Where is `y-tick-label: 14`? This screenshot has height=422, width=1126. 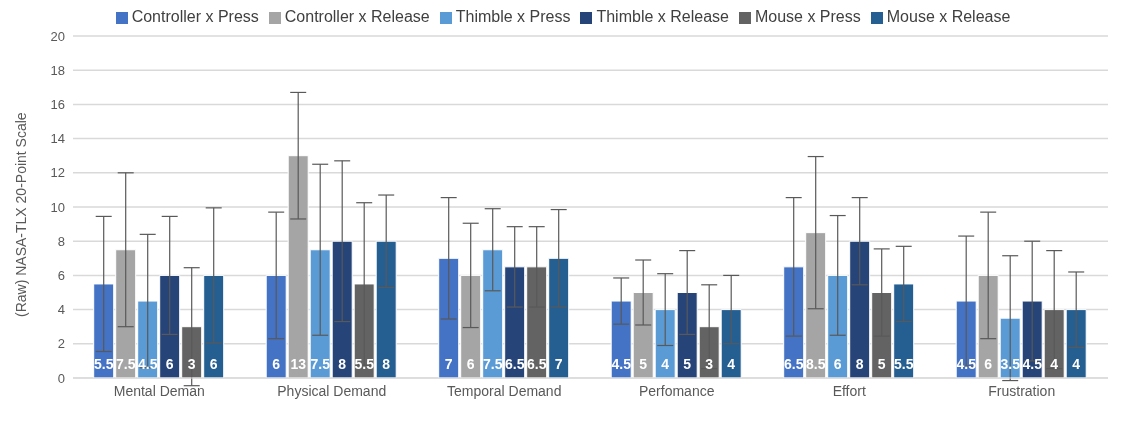
y-tick-label: 14 is located at coordinates (57, 139).